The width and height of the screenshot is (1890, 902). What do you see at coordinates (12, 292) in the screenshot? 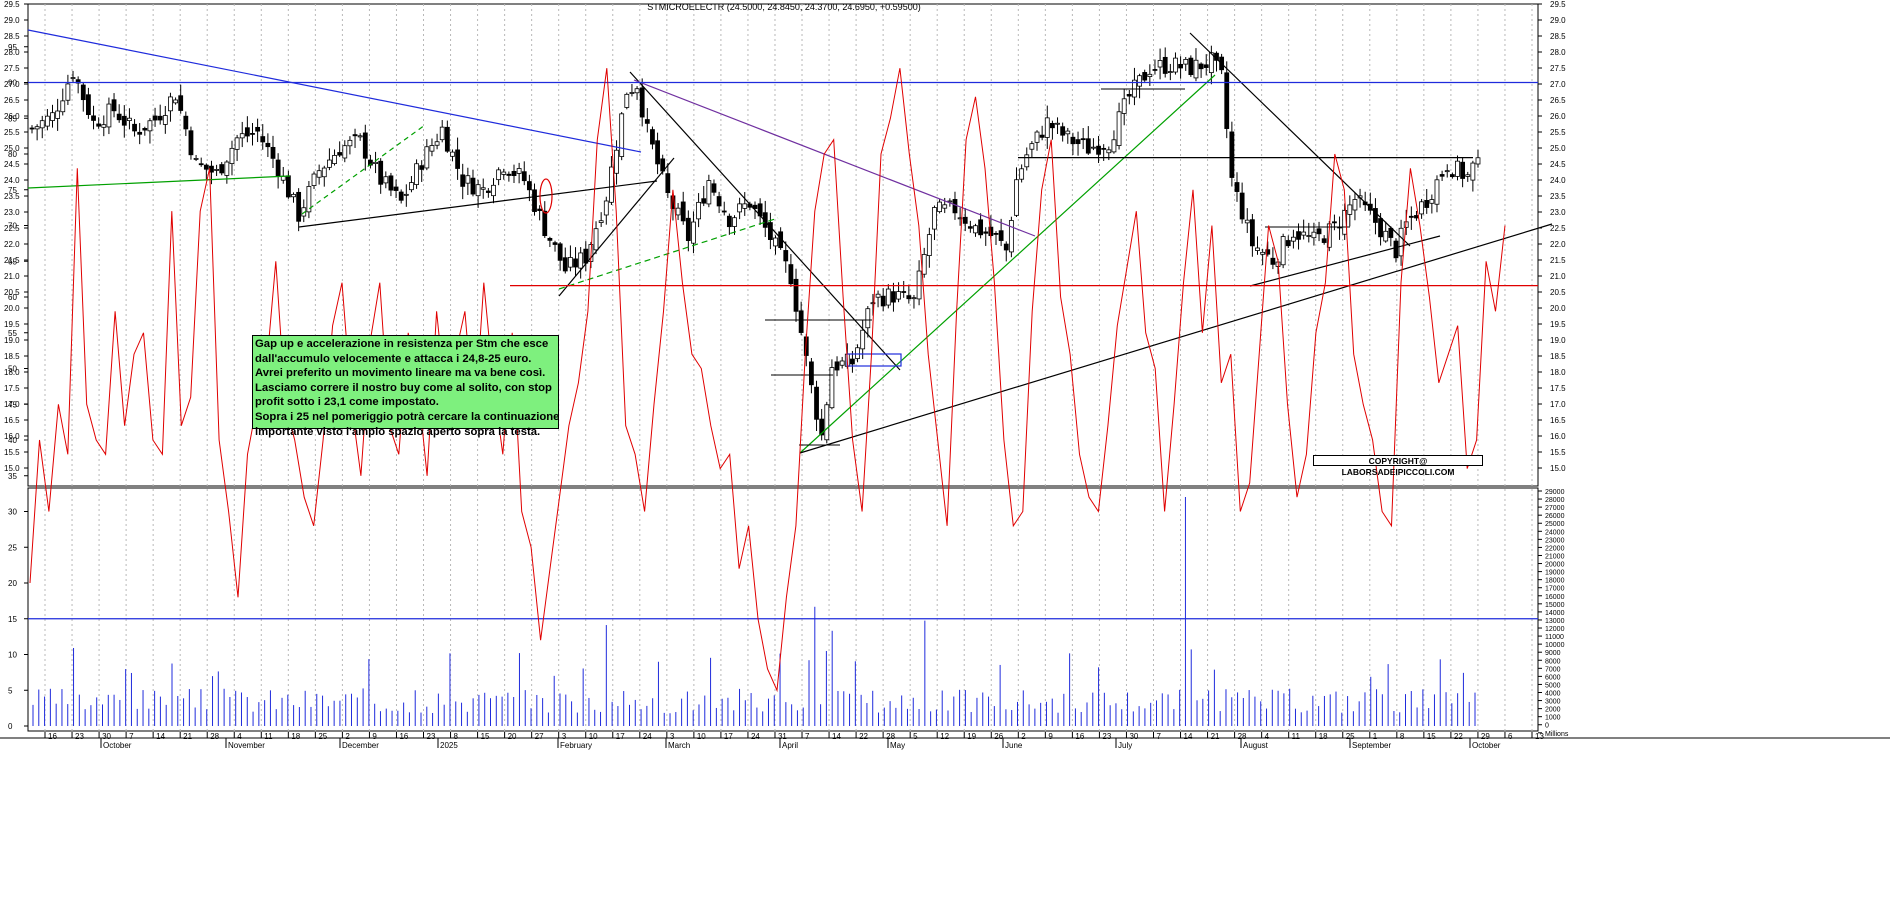
I see `price-y-tick-left: 20.5` at bounding box center [12, 292].